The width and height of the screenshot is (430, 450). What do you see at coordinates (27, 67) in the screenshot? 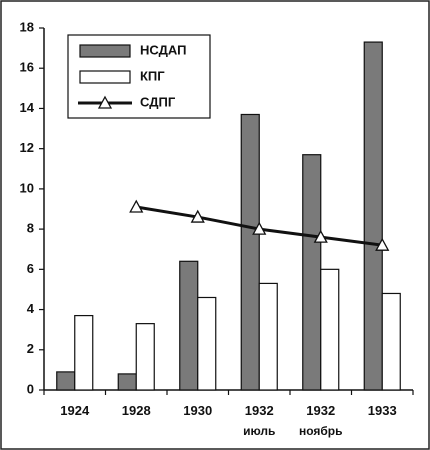
I see `y-tick-label: 16` at bounding box center [27, 67].